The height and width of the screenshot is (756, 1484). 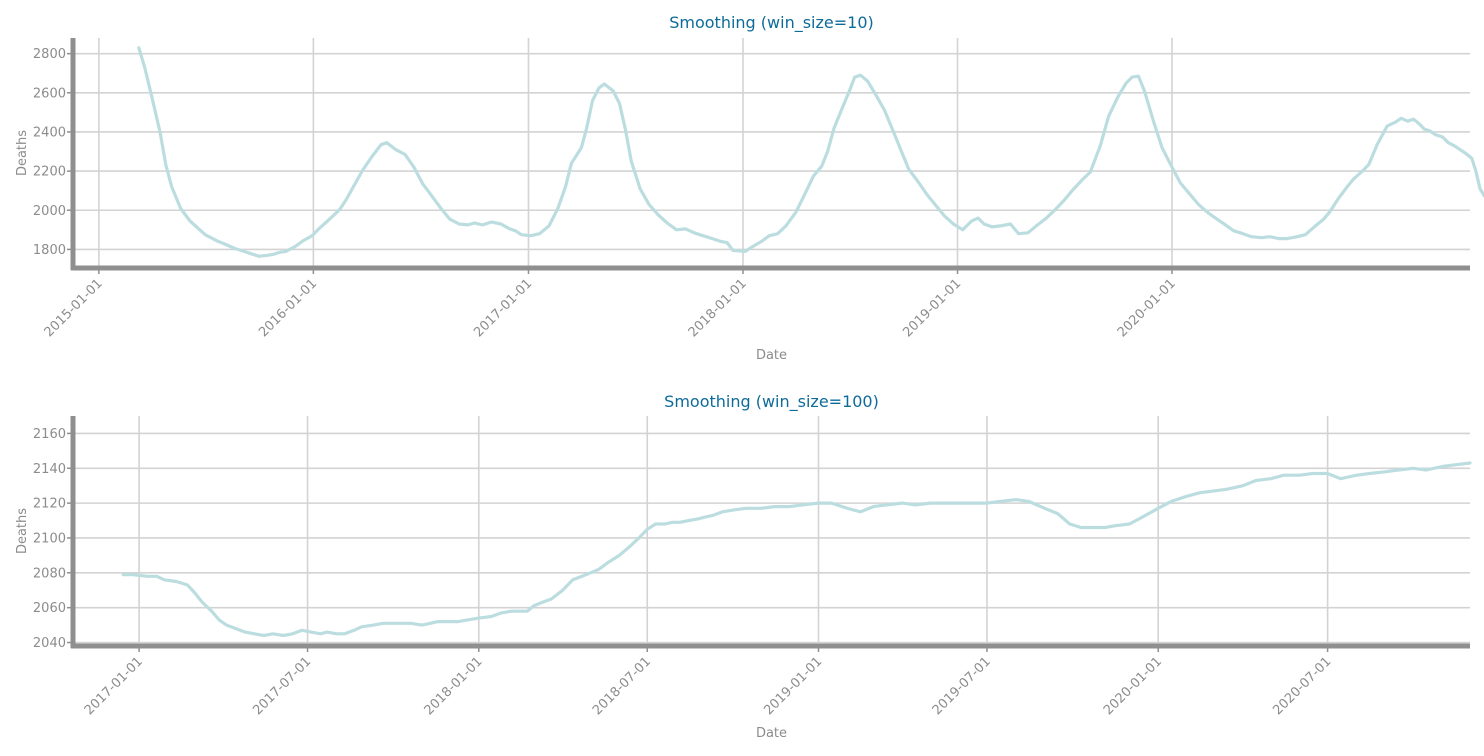 I want to click on y-tick-label: 2160, so click(x=49, y=434).